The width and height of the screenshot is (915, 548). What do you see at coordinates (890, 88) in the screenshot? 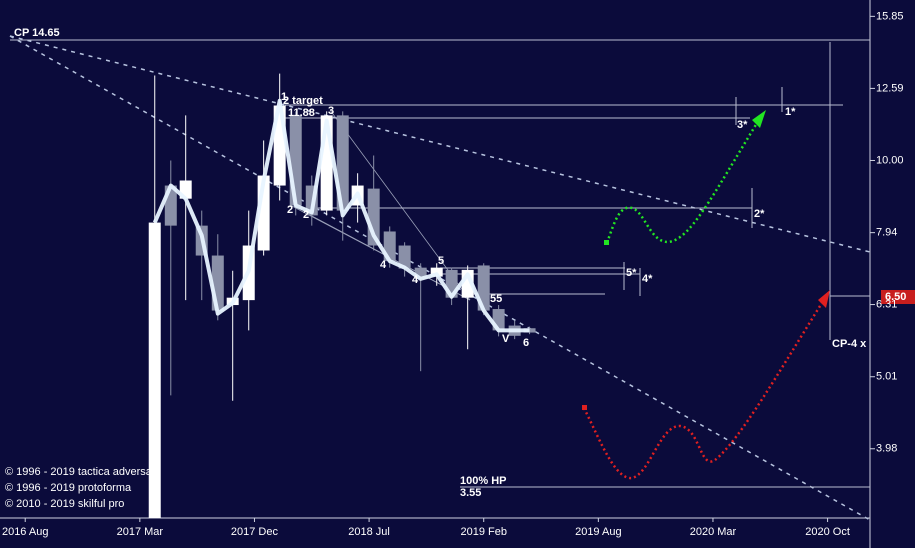
I see `y-tick-label: 12.59` at bounding box center [890, 88].